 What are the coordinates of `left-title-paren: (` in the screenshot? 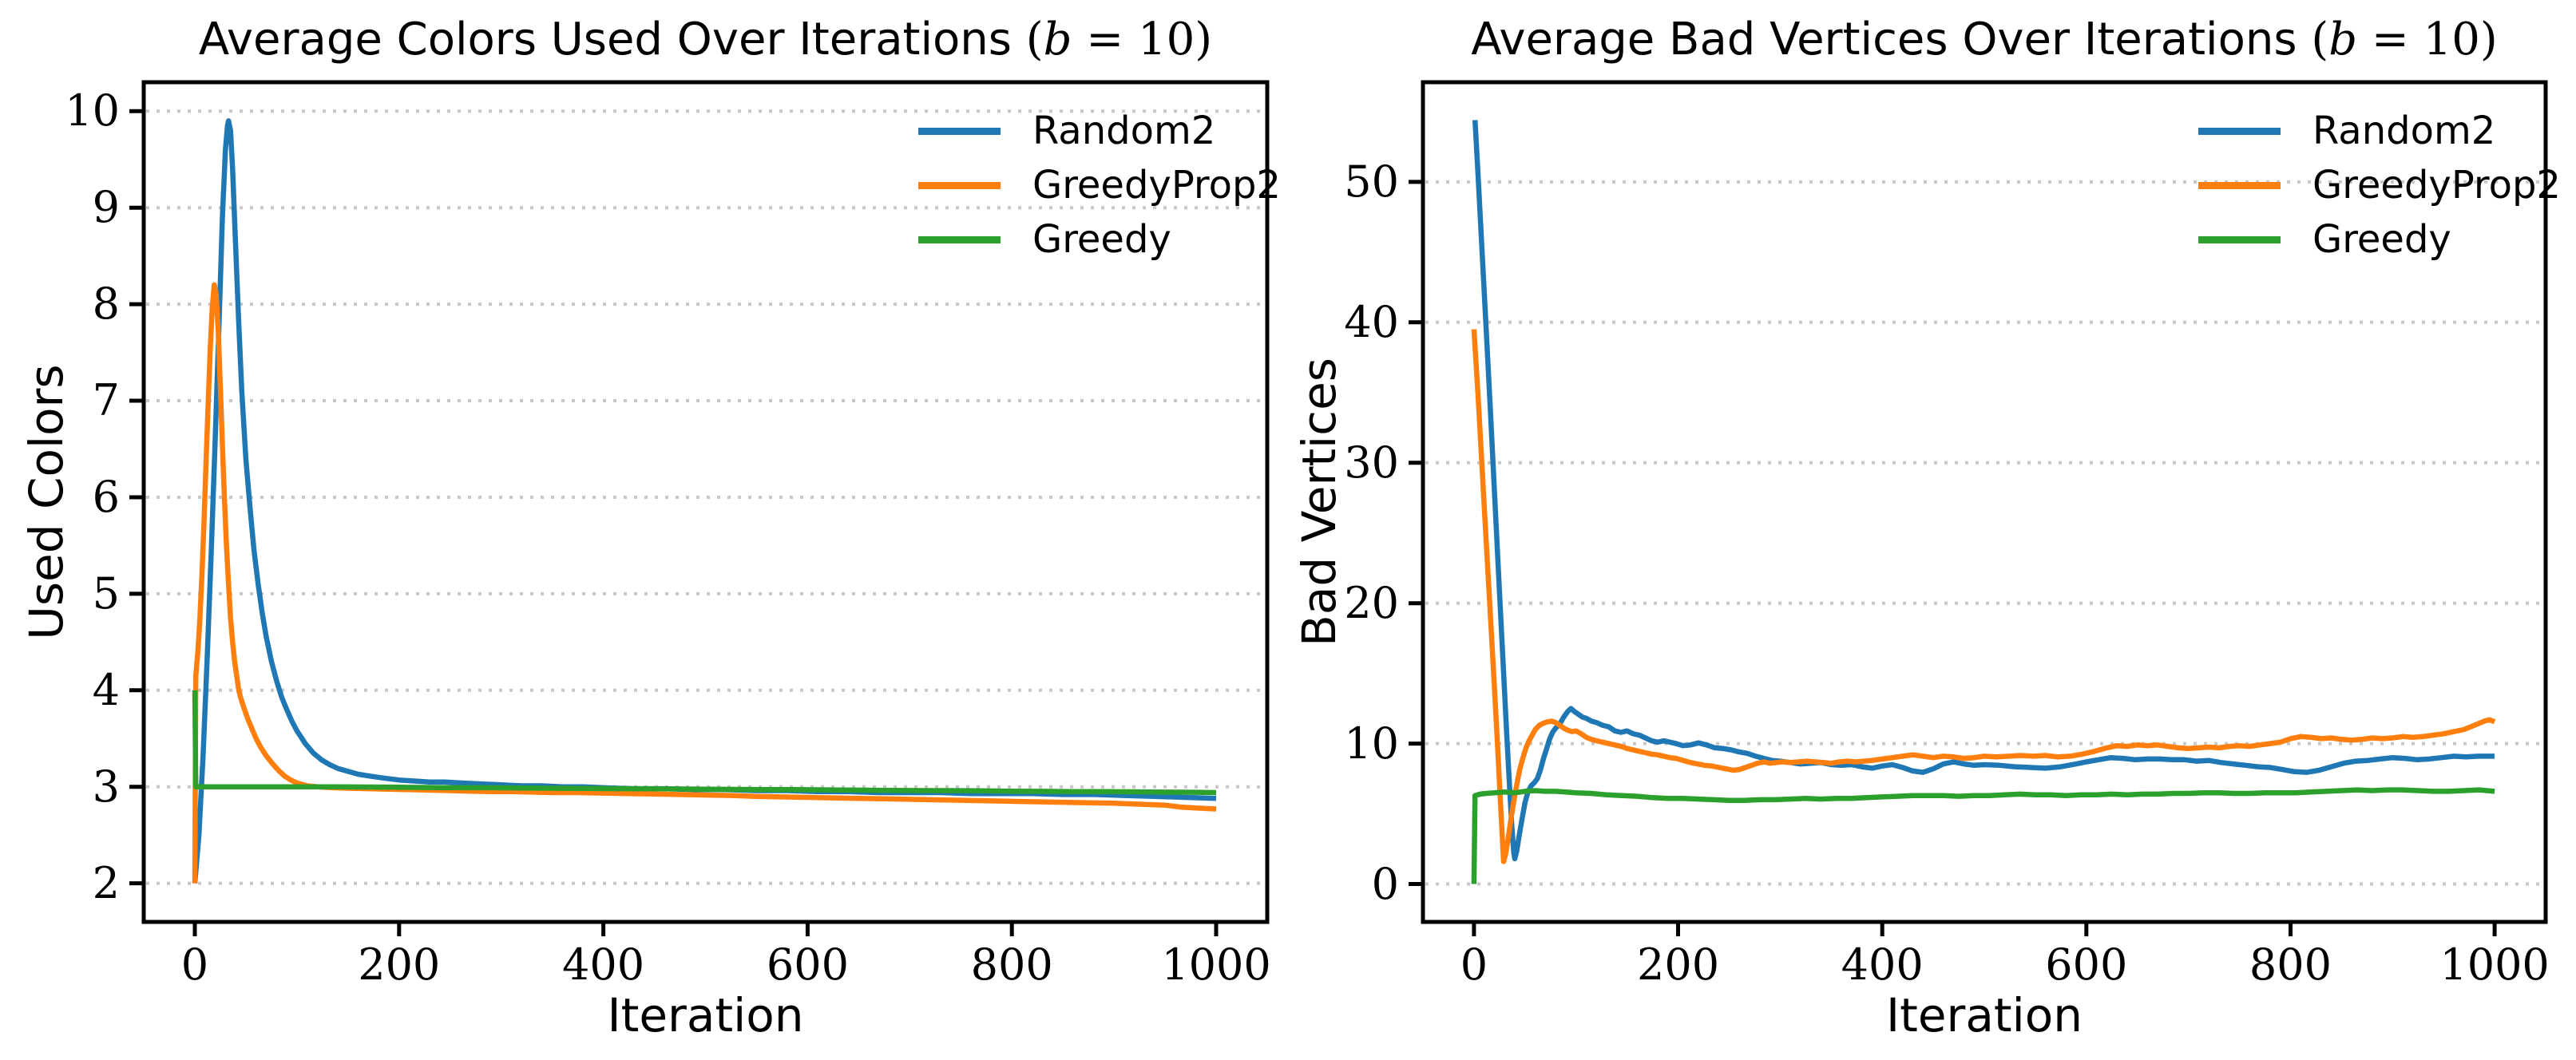 It's located at (1035, 39).